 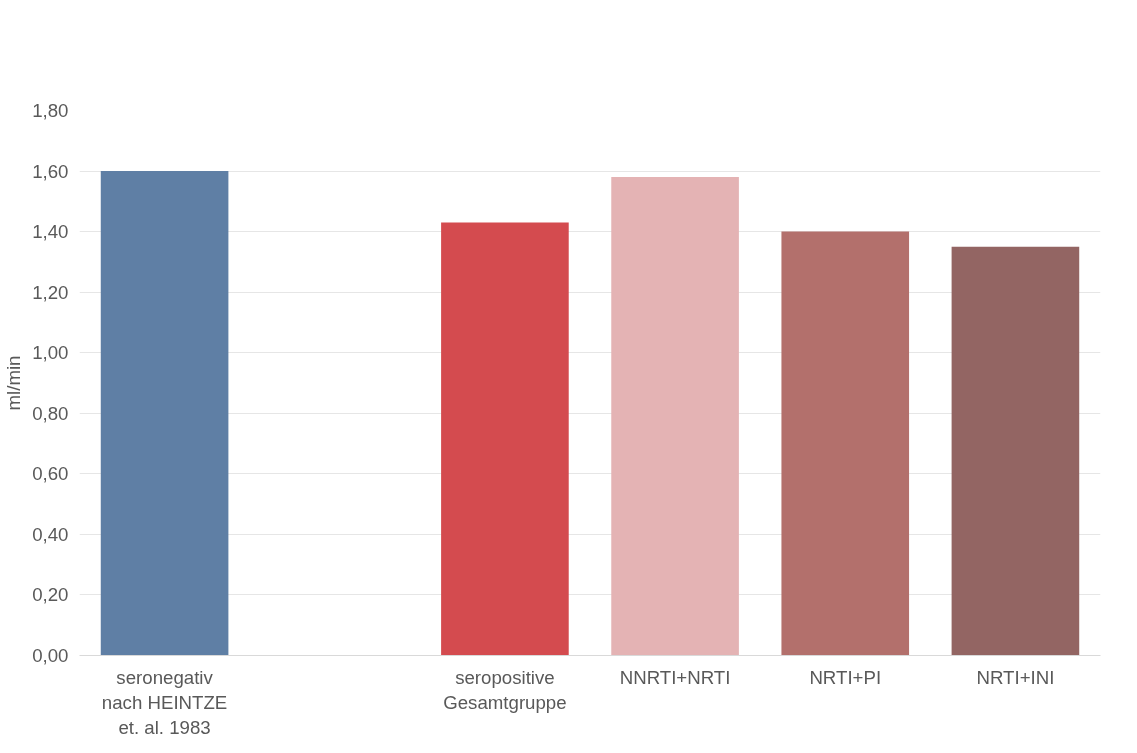 What do you see at coordinates (50, 232) in the screenshot?
I see `y-tick-label: 1,40` at bounding box center [50, 232].